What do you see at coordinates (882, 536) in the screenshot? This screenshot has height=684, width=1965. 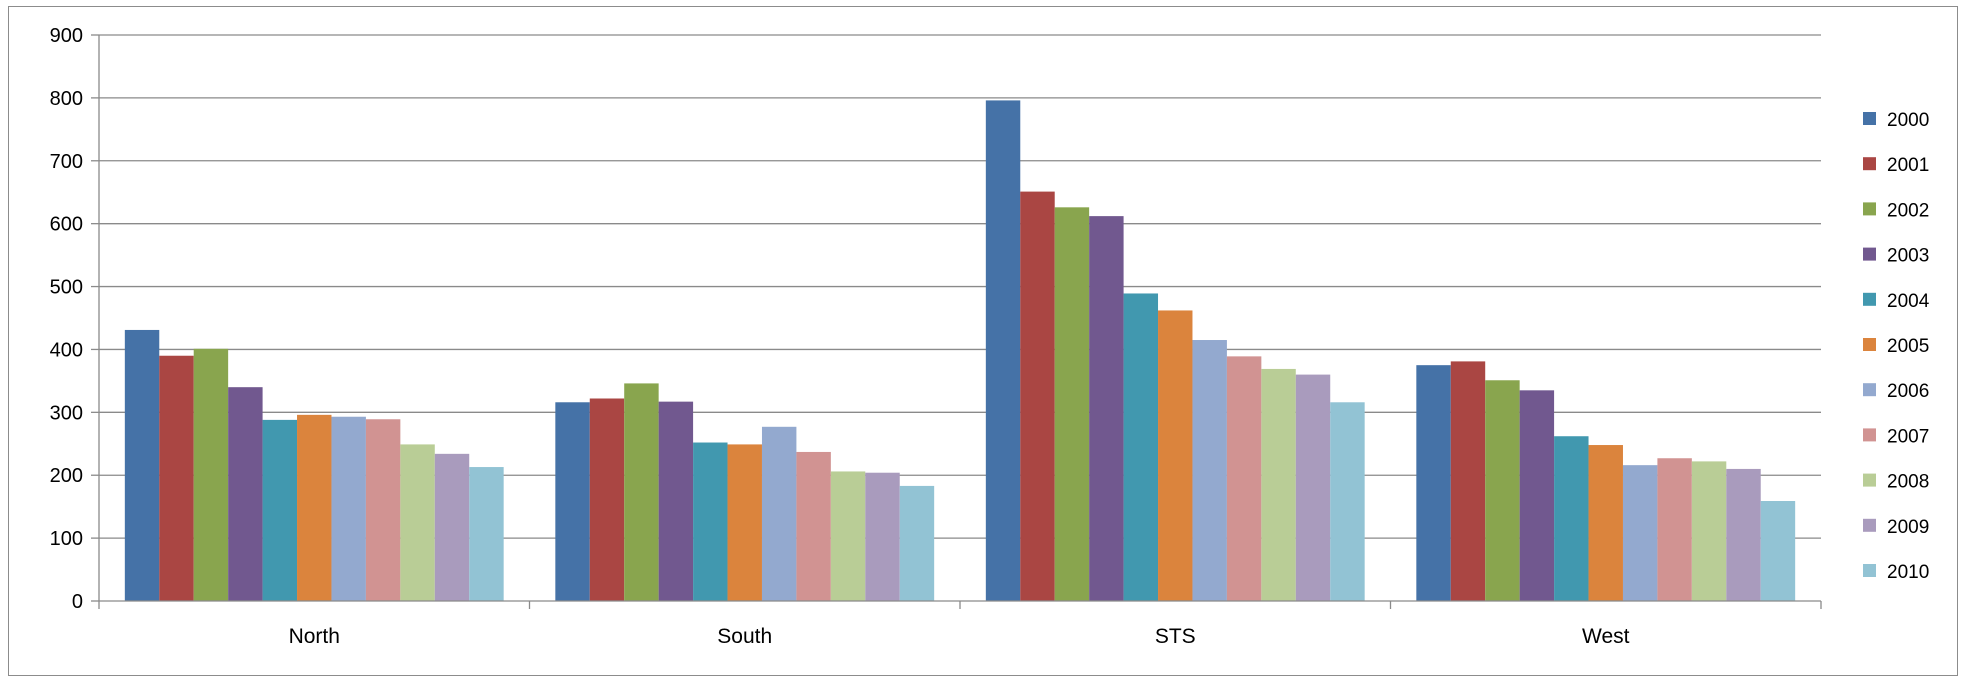 I see `bar-south-2009` at bounding box center [882, 536].